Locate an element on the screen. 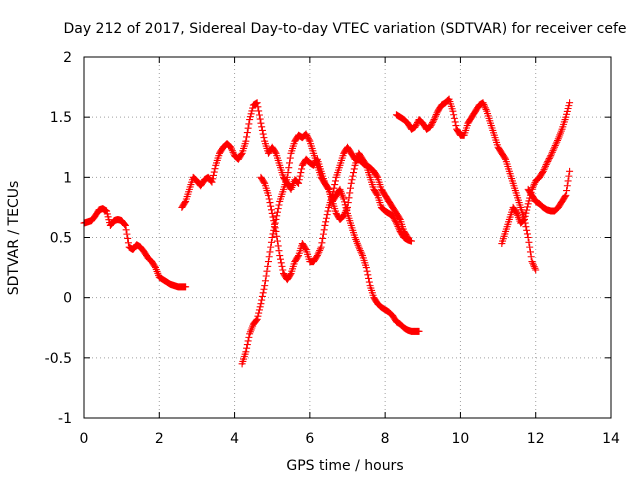 This screenshot has height=480, width=640. x-axis-label: GPS time / hours is located at coordinates (344, 466).